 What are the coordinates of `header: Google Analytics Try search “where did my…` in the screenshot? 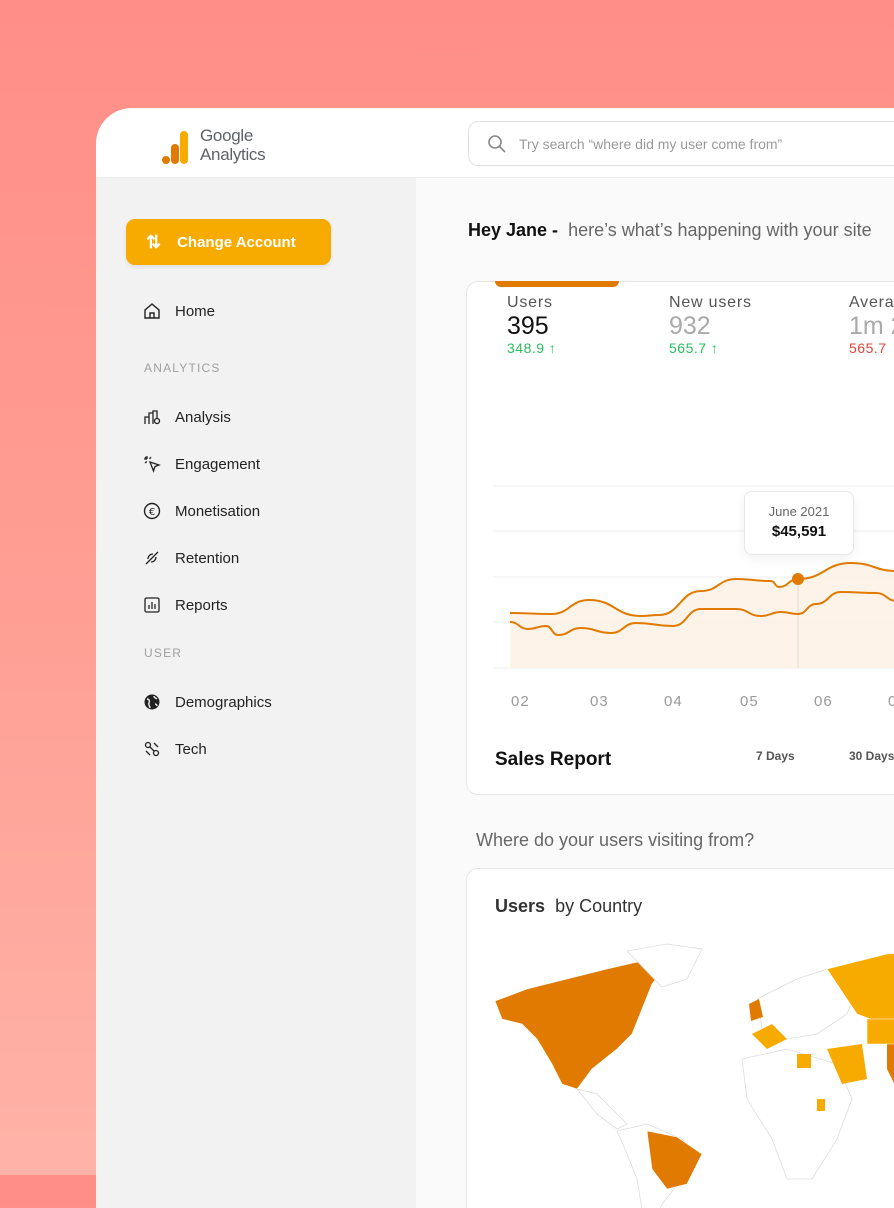 It's located at (495, 143).